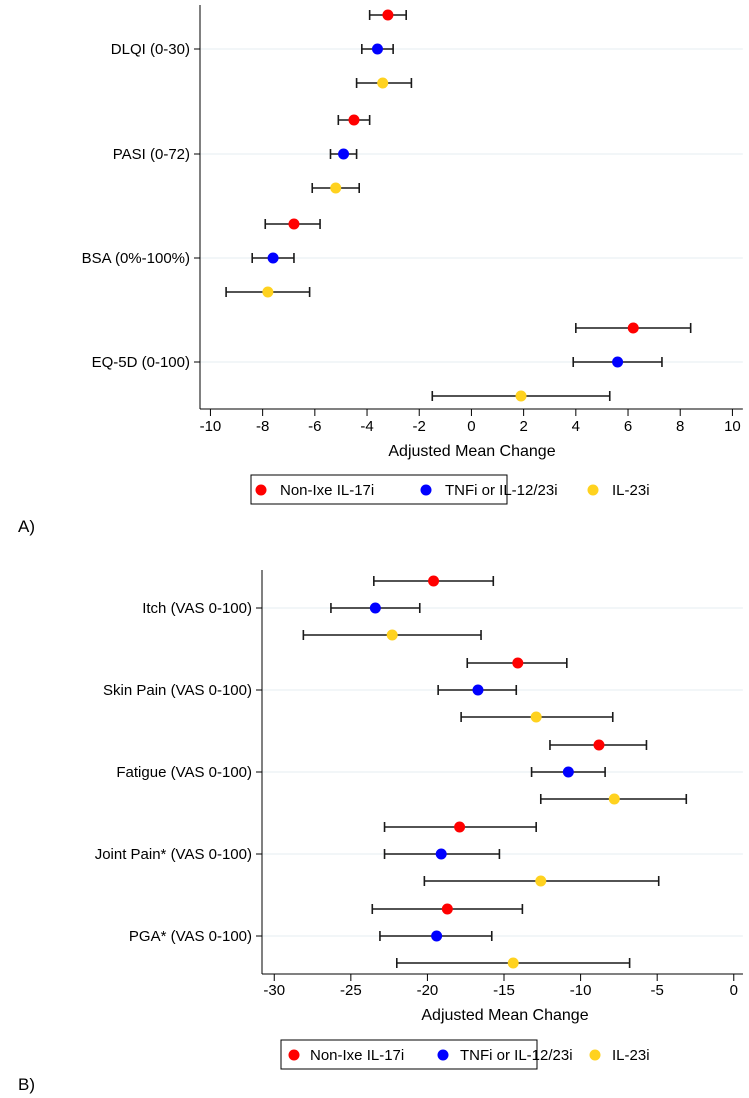  What do you see at coordinates (657, 990) in the screenshot?
I see `x-tick-label: -5` at bounding box center [657, 990].